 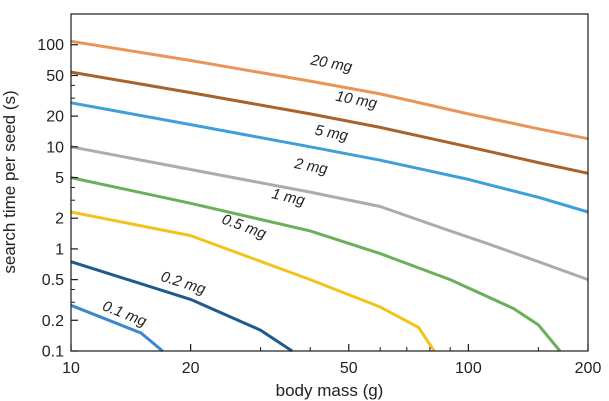 I want to click on y-tick-label: 50, so click(x=55, y=76).